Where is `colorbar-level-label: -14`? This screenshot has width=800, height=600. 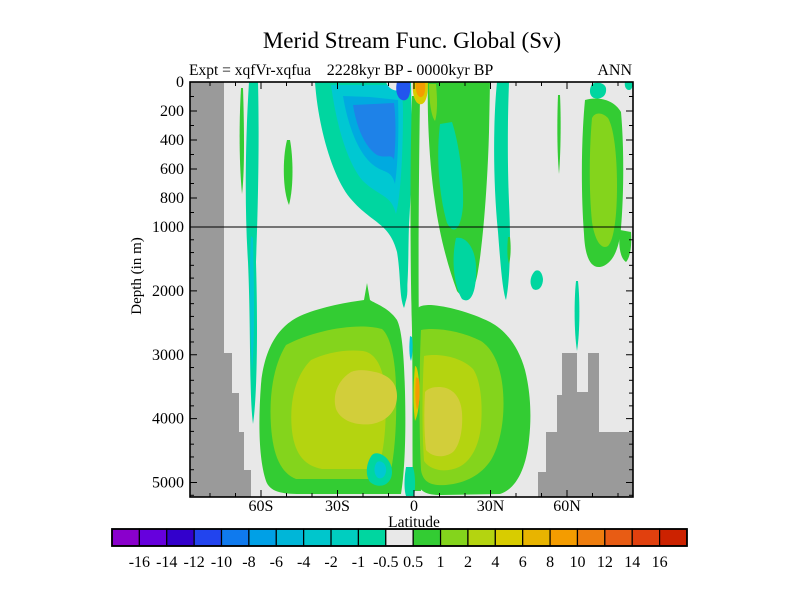 colorbar-level-label: -14 is located at coordinates (166, 562).